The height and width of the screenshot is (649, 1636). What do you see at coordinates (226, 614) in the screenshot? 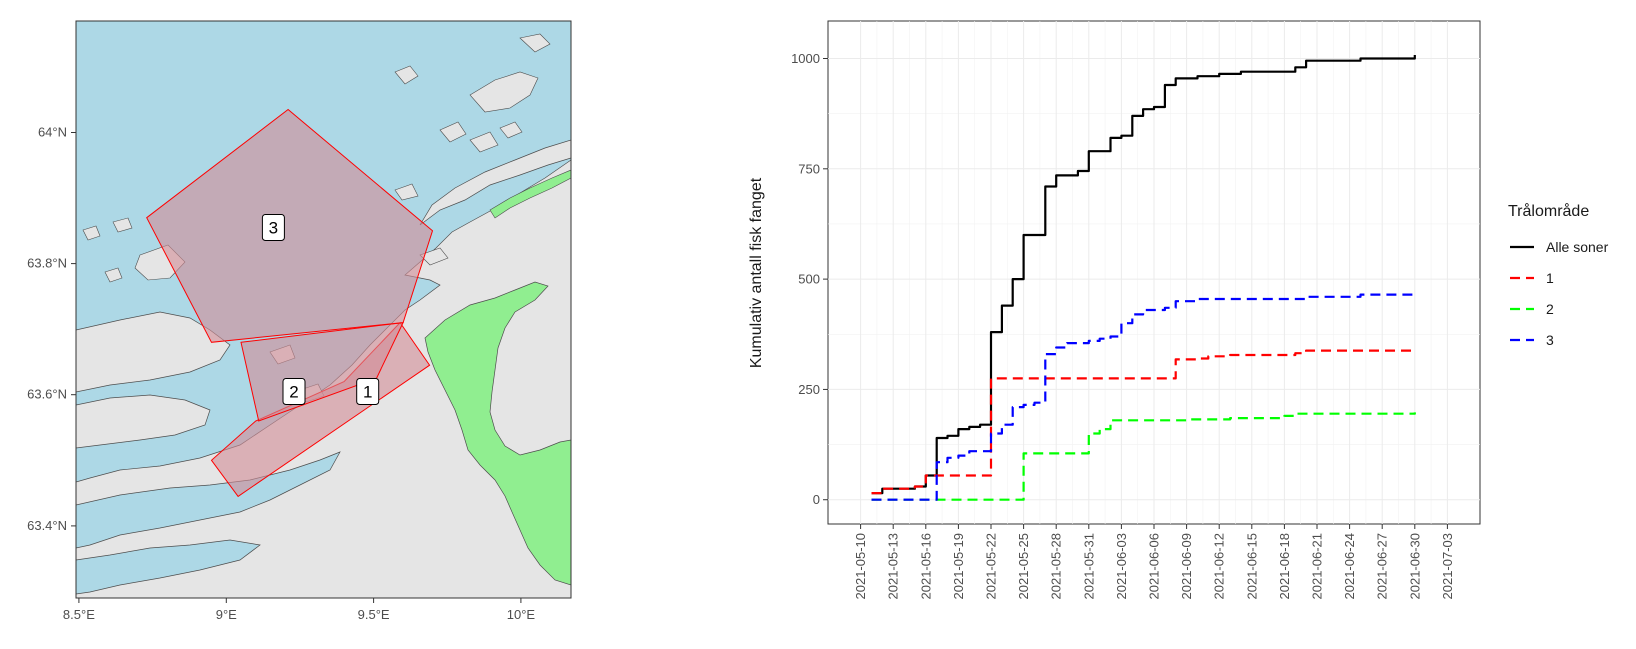
I see `map-x-tick-label: 9°E` at bounding box center [226, 614].